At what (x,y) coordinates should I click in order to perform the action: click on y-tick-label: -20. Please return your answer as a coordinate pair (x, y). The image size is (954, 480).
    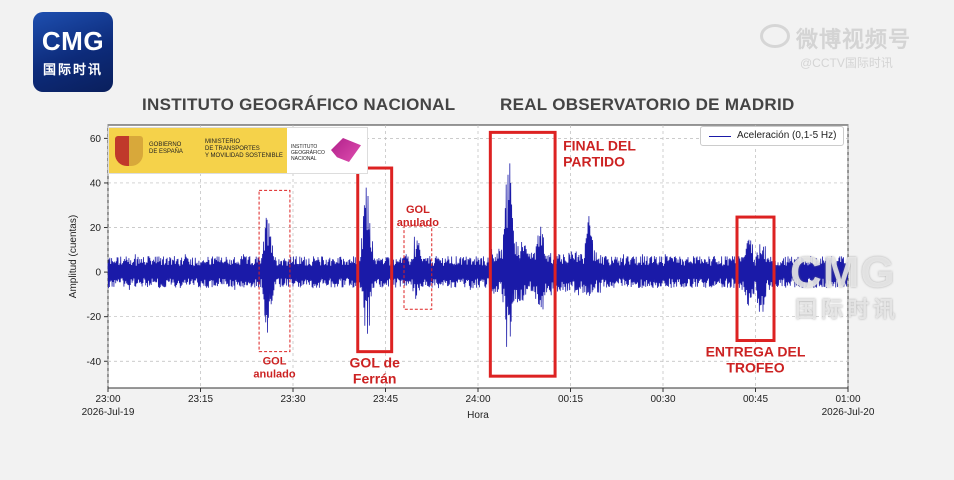
    Looking at the image, I should click on (94, 317).